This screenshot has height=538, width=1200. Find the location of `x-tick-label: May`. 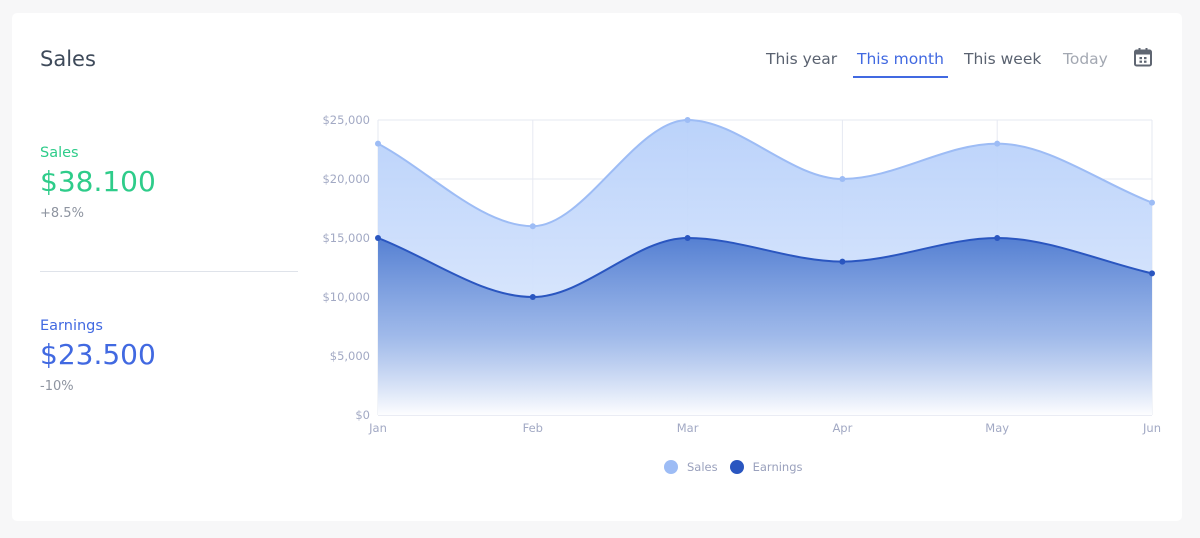

x-tick-label: May is located at coordinates (997, 428).